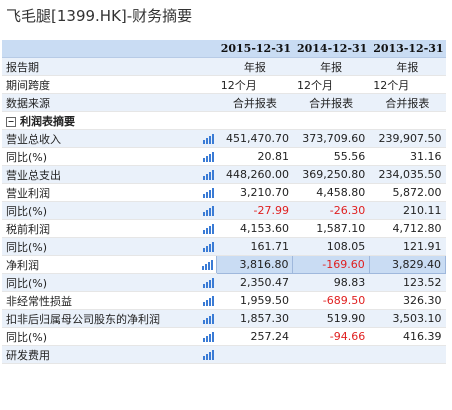 Image resolution: width=452 pixels, height=410 pixels. I want to click on value-cell: 3,829.40, so click(407, 264).